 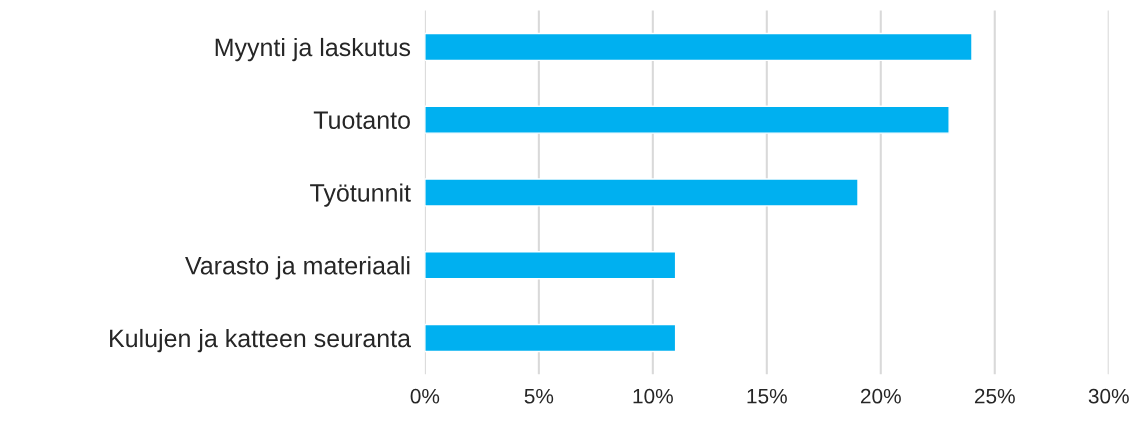 I want to click on y-tick-label: Tuotanto, so click(x=361, y=120).